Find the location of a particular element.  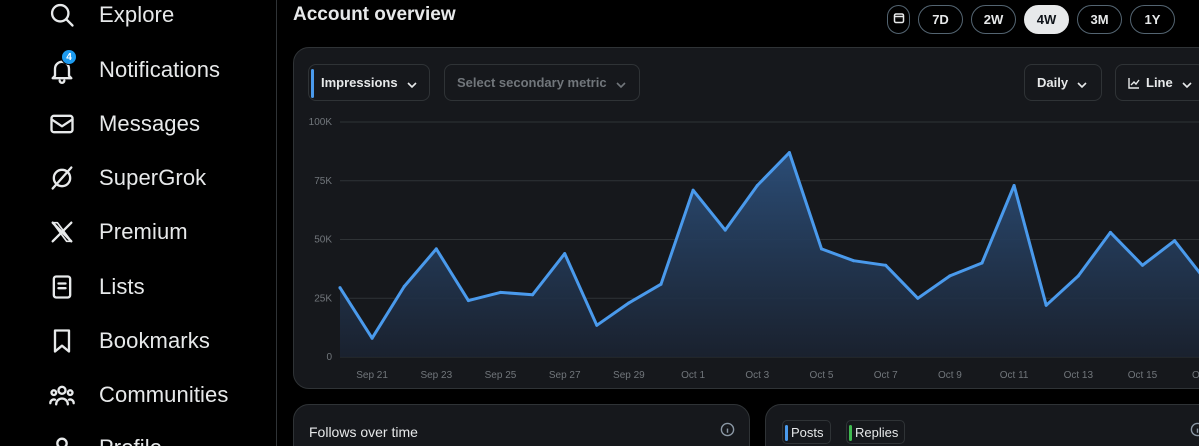

x-tick-label: Oct 17 is located at coordinates (1195, 375).